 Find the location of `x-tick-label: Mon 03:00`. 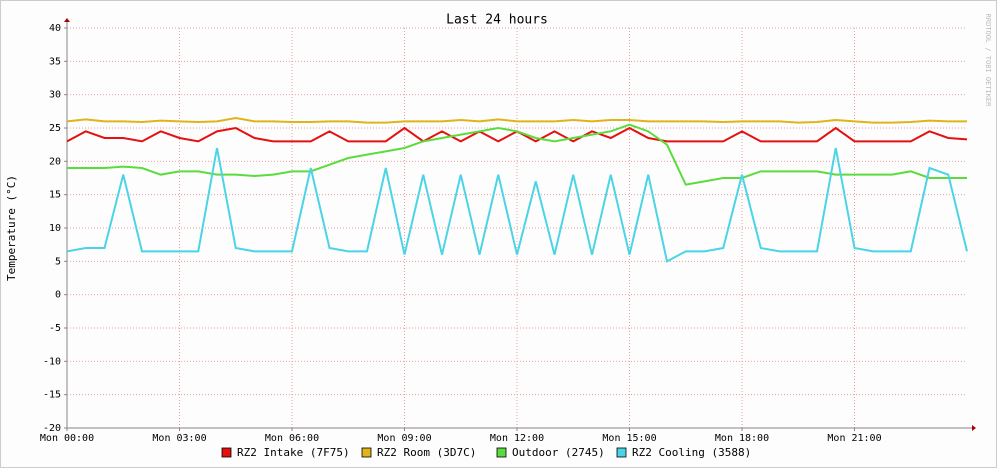

x-tick-label: Mon 03:00 is located at coordinates (179, 438).